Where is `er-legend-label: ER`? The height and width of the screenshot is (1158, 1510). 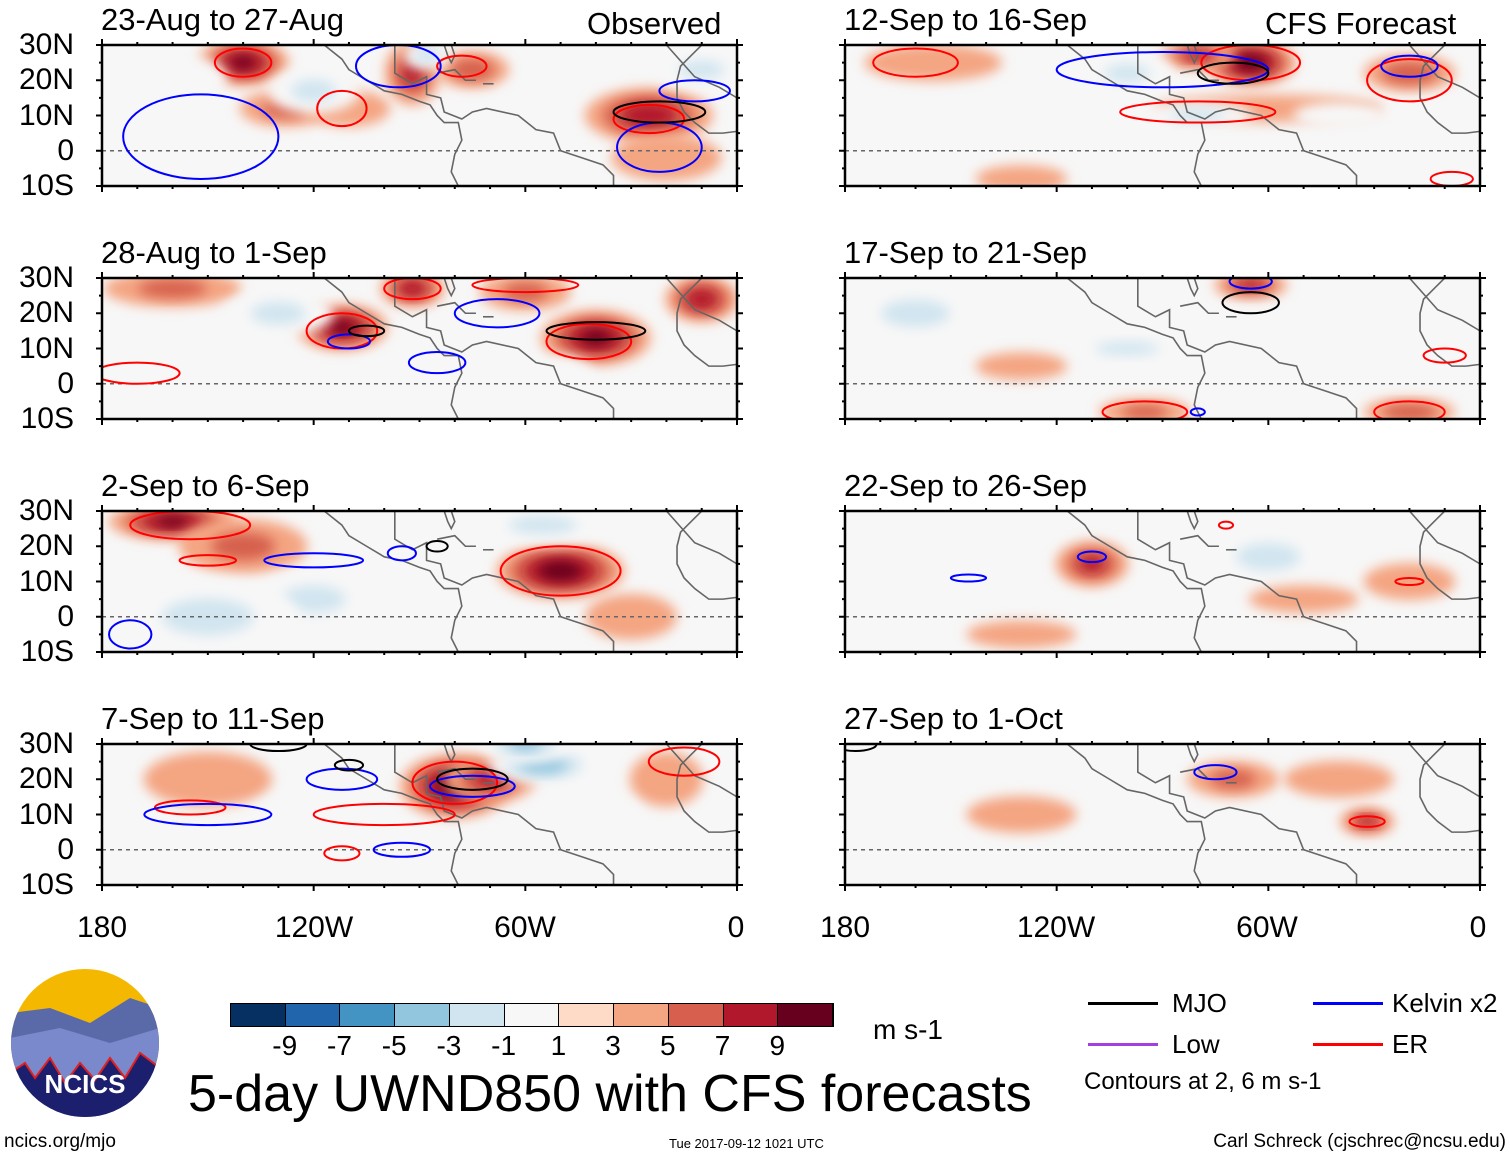
er-legend-label: ER is located at coordinates (1410, 1044).